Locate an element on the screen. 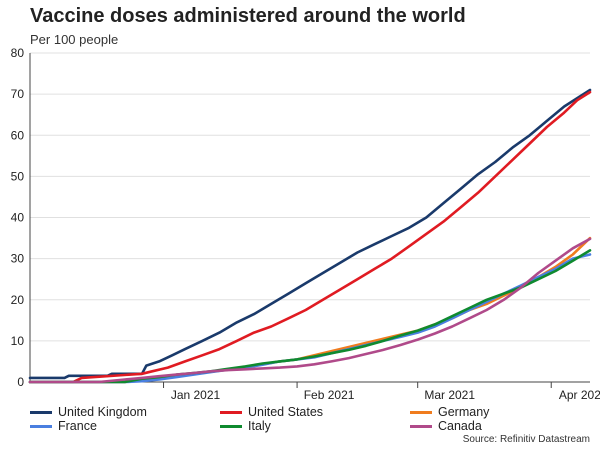 Image resolution: width=600 pixels, height=450 pixels. y-tick-label: 20 is located at coordinates (18, 300).